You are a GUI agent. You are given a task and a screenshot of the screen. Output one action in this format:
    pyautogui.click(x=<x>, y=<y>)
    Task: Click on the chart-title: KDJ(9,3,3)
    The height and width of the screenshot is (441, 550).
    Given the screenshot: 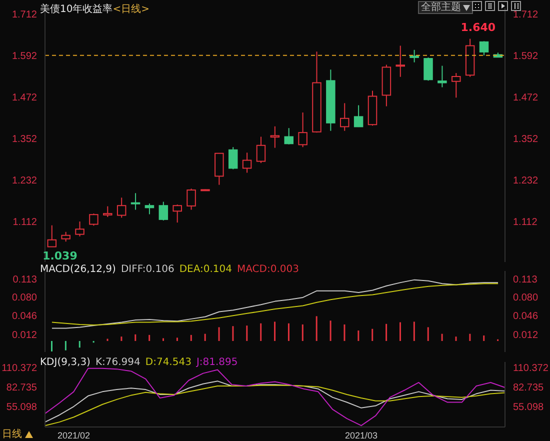 What is the action you would take?
    pyautogui.click(x=65, y=362)
    